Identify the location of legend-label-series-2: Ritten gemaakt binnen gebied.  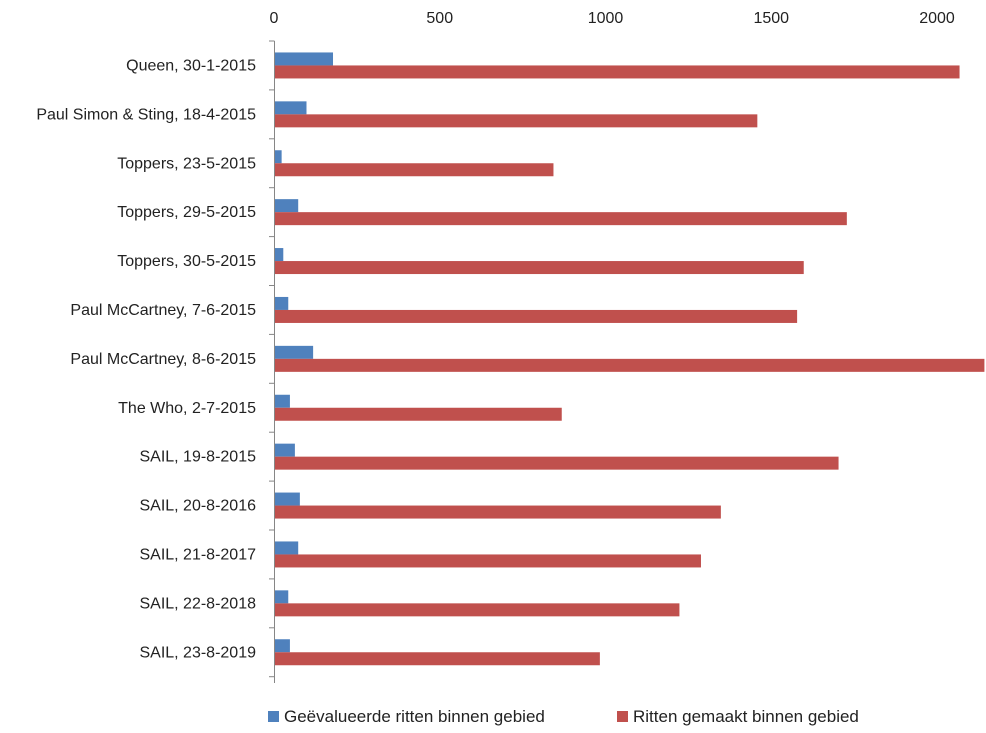
(746, 716).